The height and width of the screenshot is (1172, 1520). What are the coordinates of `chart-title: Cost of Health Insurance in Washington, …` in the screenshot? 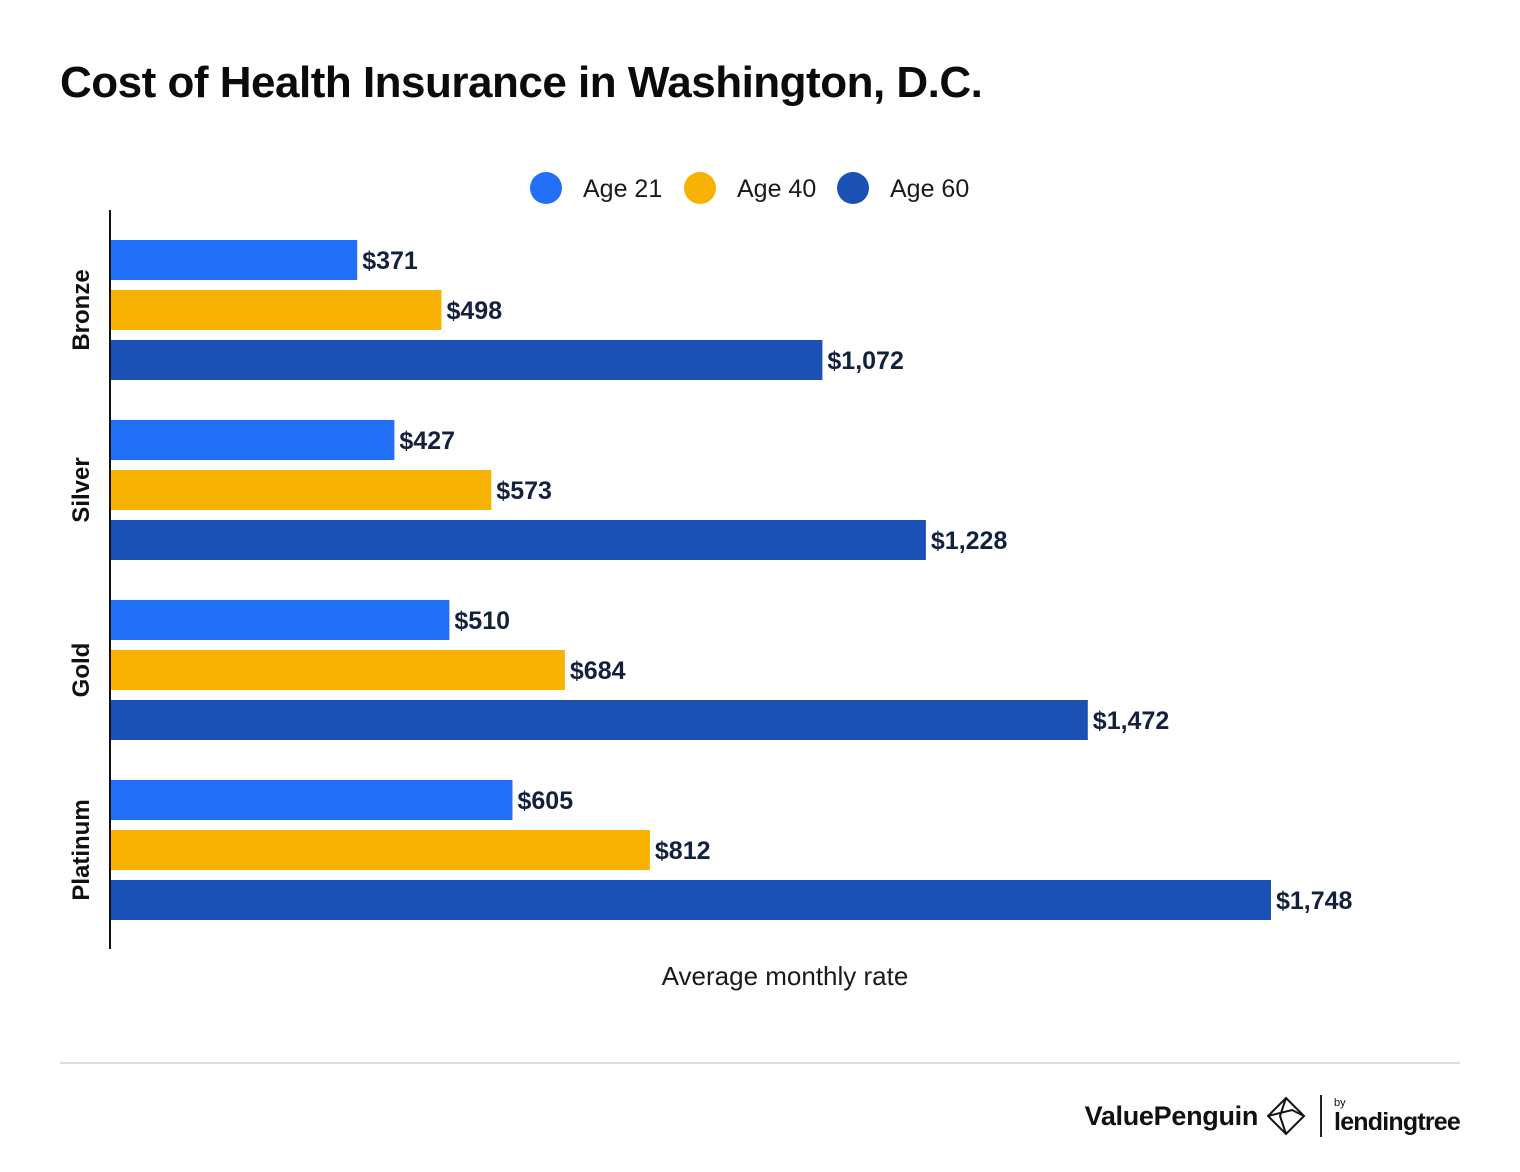 It's located at (521, 82).